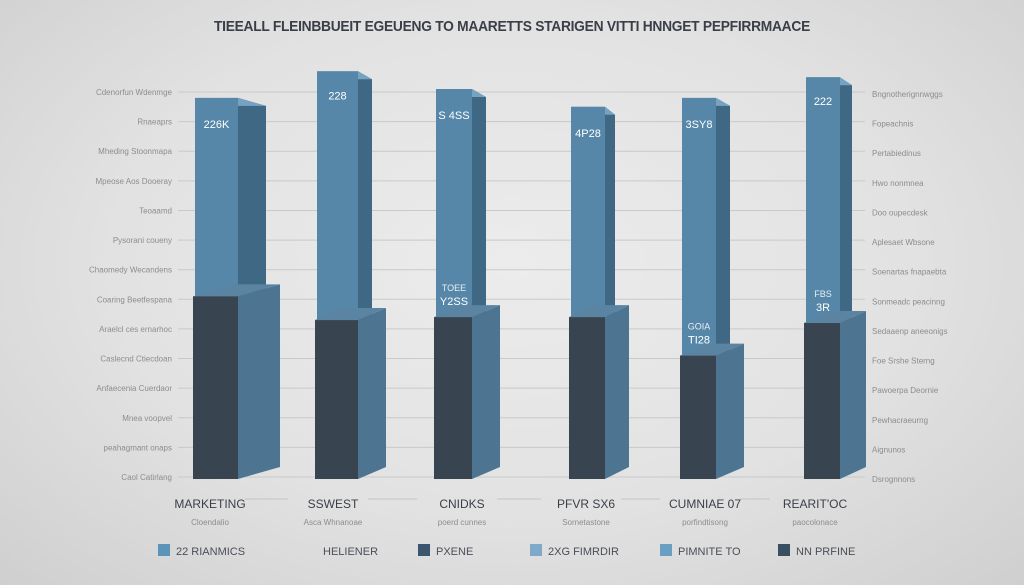 This screenshot has height=585, width=1024. I want to click on legend-label: 2XG FIMRDIR, so click(583, 552).